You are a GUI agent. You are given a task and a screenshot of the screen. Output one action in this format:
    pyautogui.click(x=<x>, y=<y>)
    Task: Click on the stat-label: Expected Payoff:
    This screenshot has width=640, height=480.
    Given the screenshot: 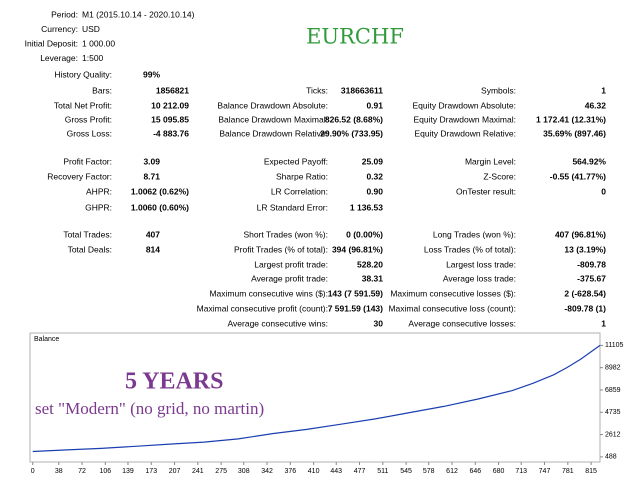 What is the action you would take?
    pyautogui.click(x=296, y=161)
    